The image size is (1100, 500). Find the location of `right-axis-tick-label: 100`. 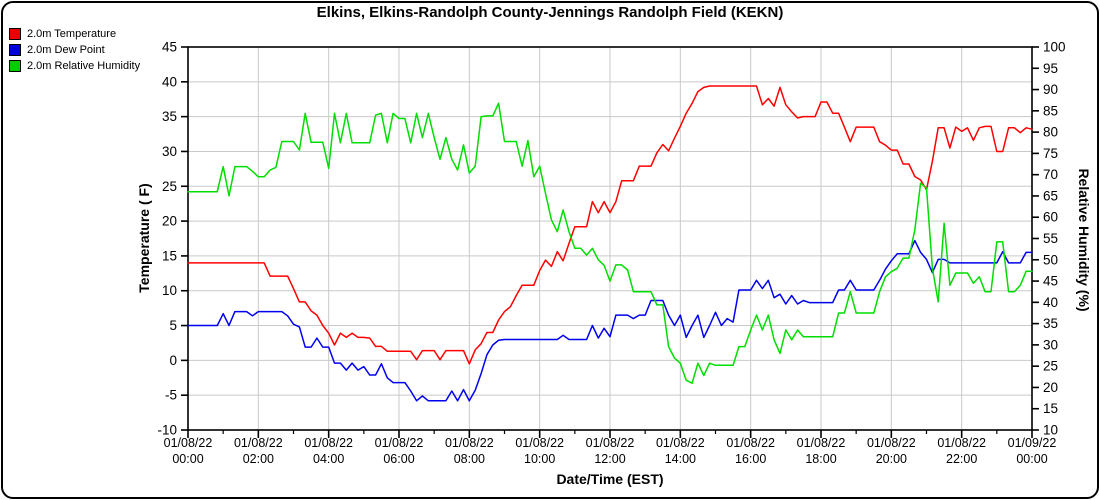

right-axis-tick-label: 100 is located at coordinates (1054, 47).